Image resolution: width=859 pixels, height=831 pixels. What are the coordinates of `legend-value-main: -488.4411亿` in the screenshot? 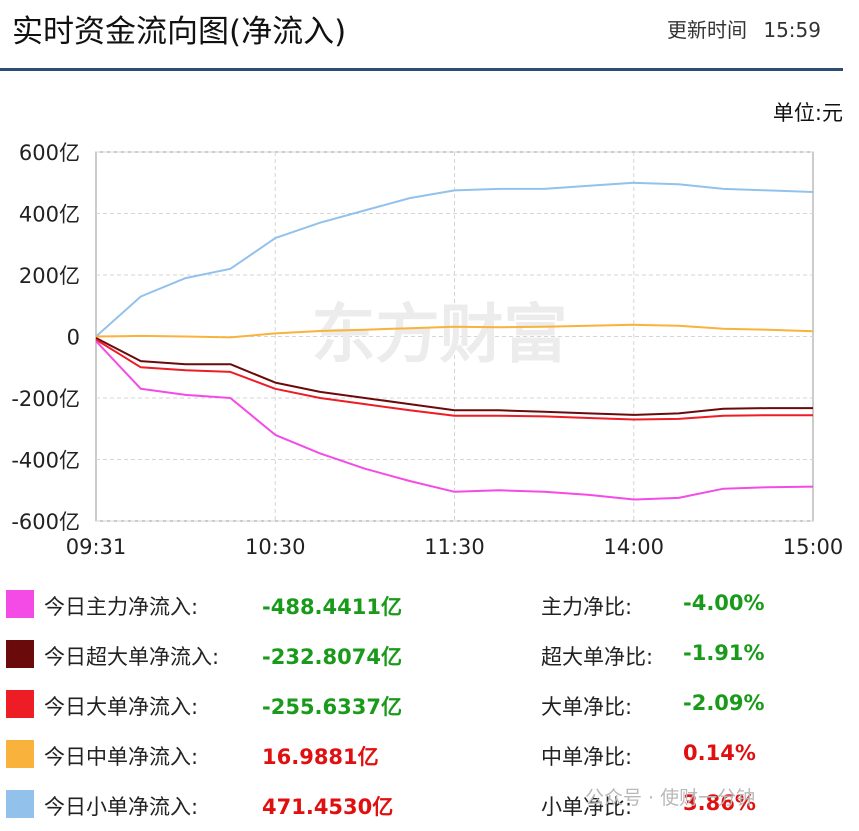 It's located at (332, 607).